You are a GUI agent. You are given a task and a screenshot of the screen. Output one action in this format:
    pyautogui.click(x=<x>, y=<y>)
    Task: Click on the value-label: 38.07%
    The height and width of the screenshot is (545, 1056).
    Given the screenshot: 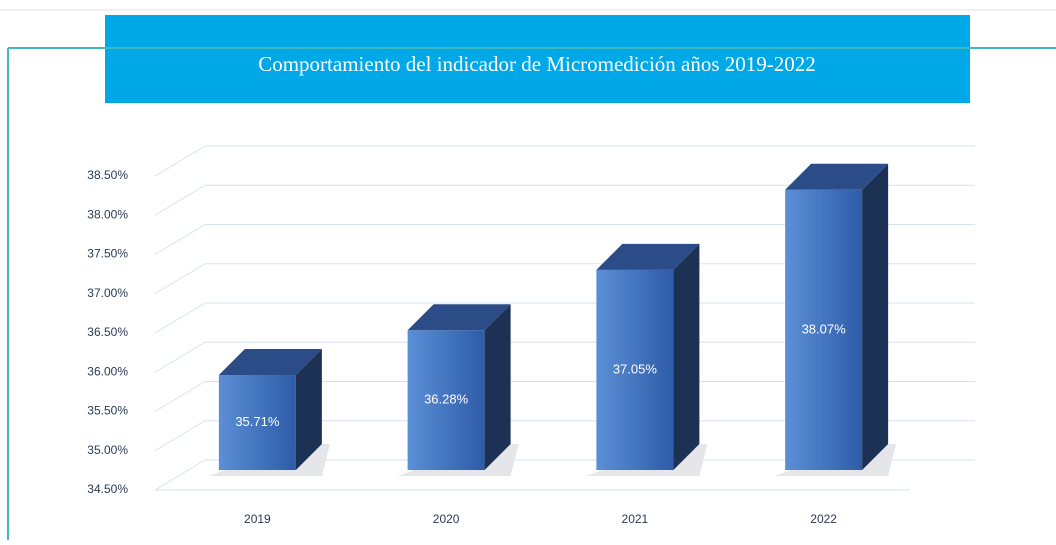 What is the action you would take?
    pyautogui.click(x=824, y=328)
    